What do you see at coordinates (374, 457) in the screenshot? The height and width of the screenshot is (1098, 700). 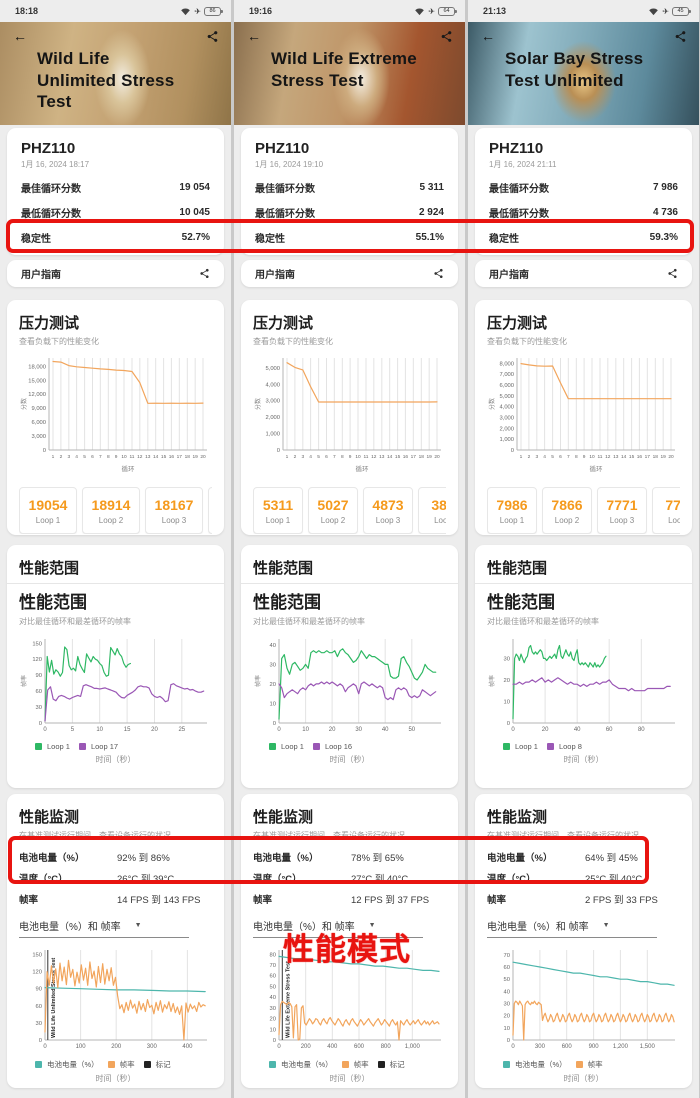 I see `svg-text: 12` at bounding box center [374, 457].